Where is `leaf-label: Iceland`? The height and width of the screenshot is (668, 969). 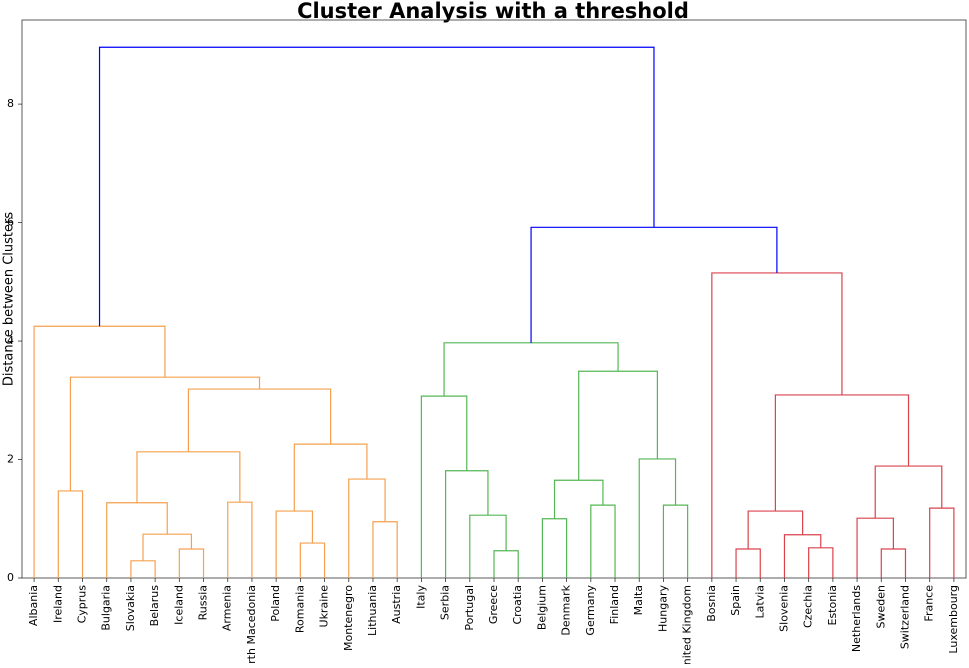 leaf-label: Iceland is located at coordinates (178, 605).